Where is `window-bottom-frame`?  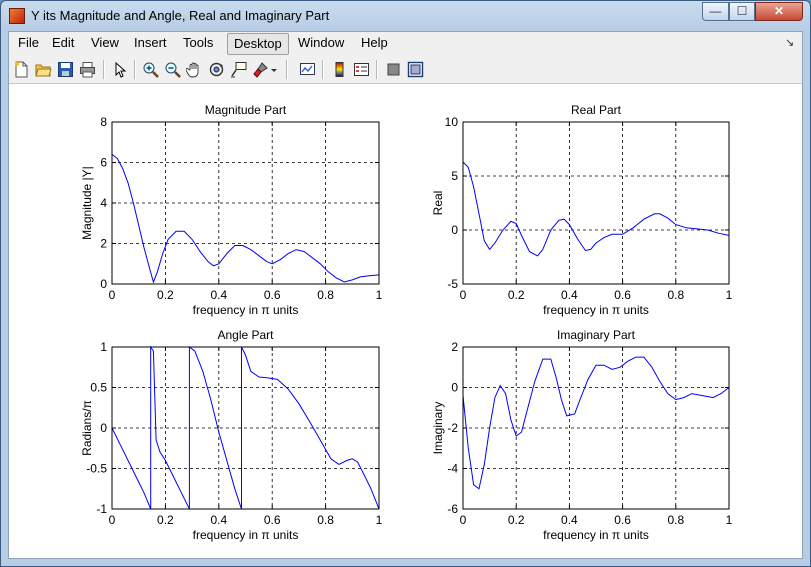 window-bottom-frame is located at coordinates (405, 562).